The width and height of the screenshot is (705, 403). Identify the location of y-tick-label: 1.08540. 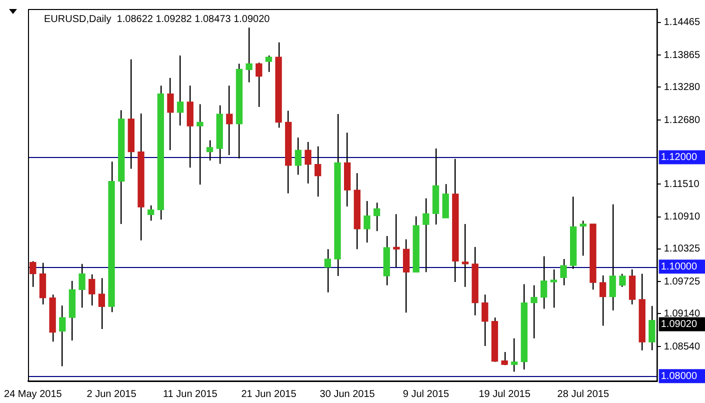
(682, 346).